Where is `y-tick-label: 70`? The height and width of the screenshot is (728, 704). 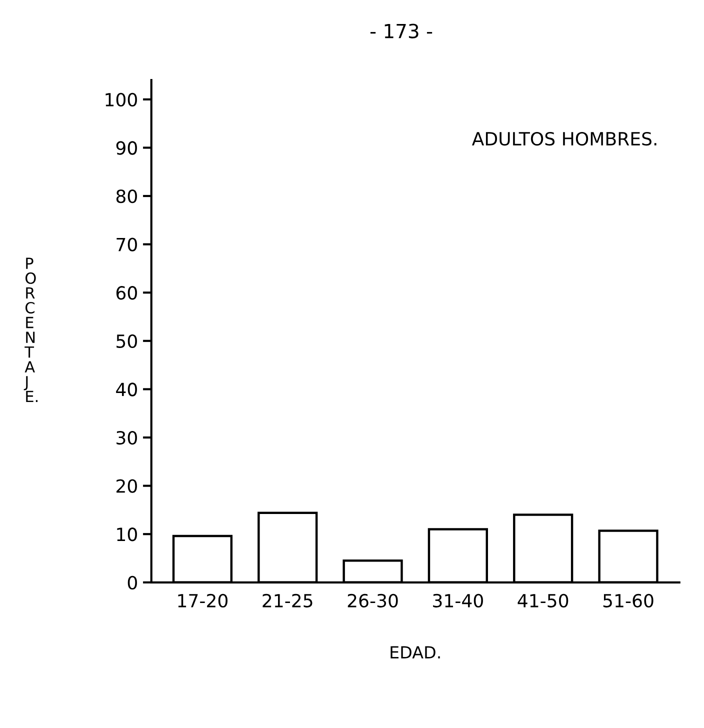 y-tick-label: 70 is located at coordinates (126, 245).